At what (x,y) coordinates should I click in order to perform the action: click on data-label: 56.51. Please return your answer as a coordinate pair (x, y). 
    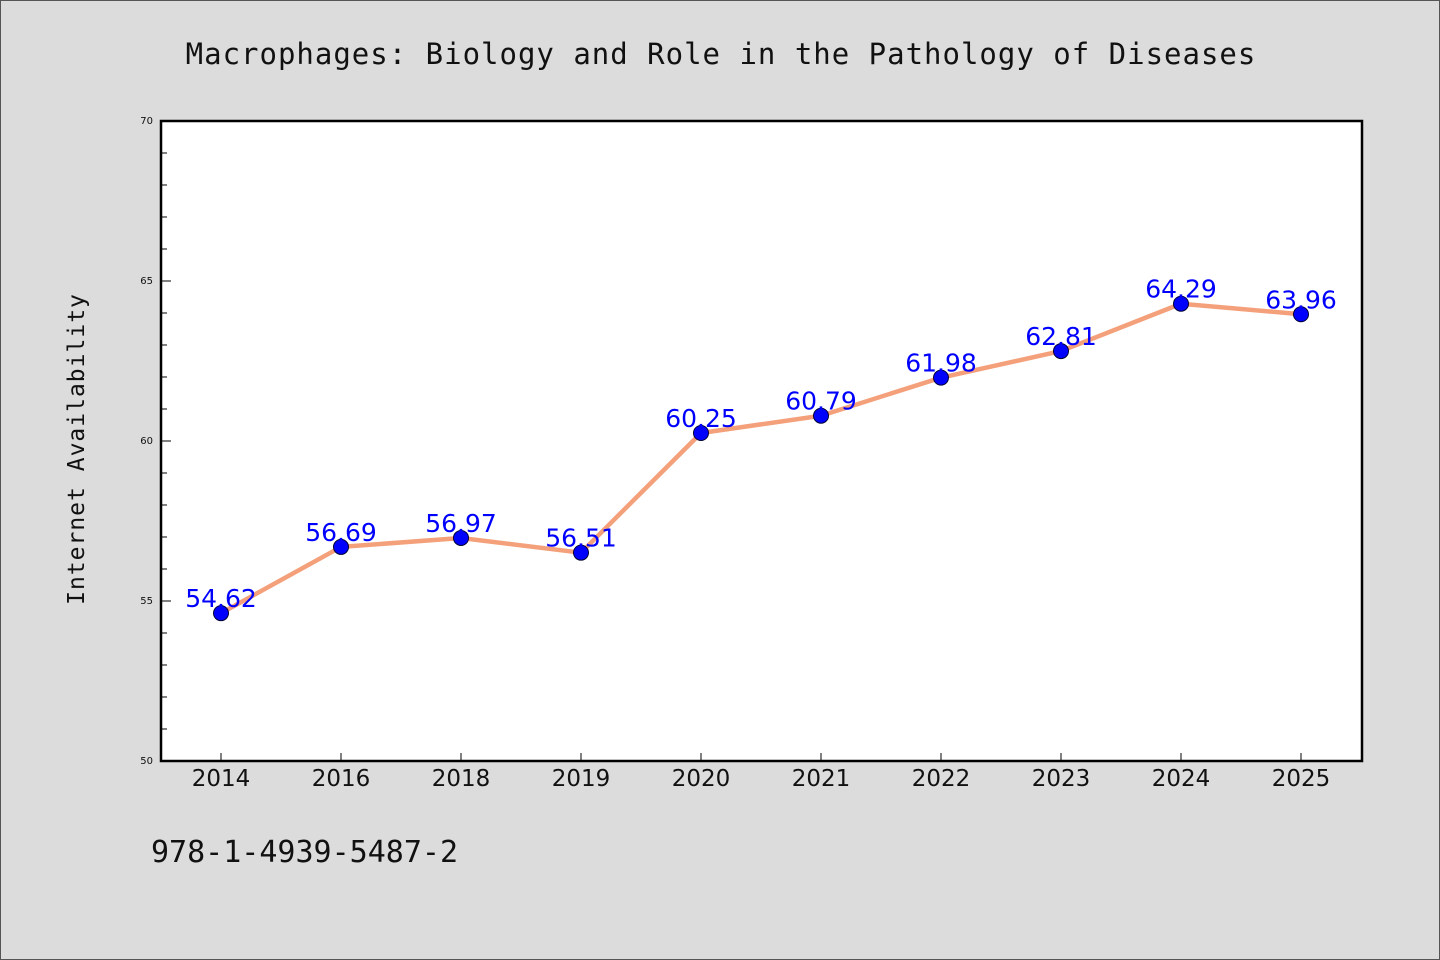
    Looking at the image, I should click on (581, 538).